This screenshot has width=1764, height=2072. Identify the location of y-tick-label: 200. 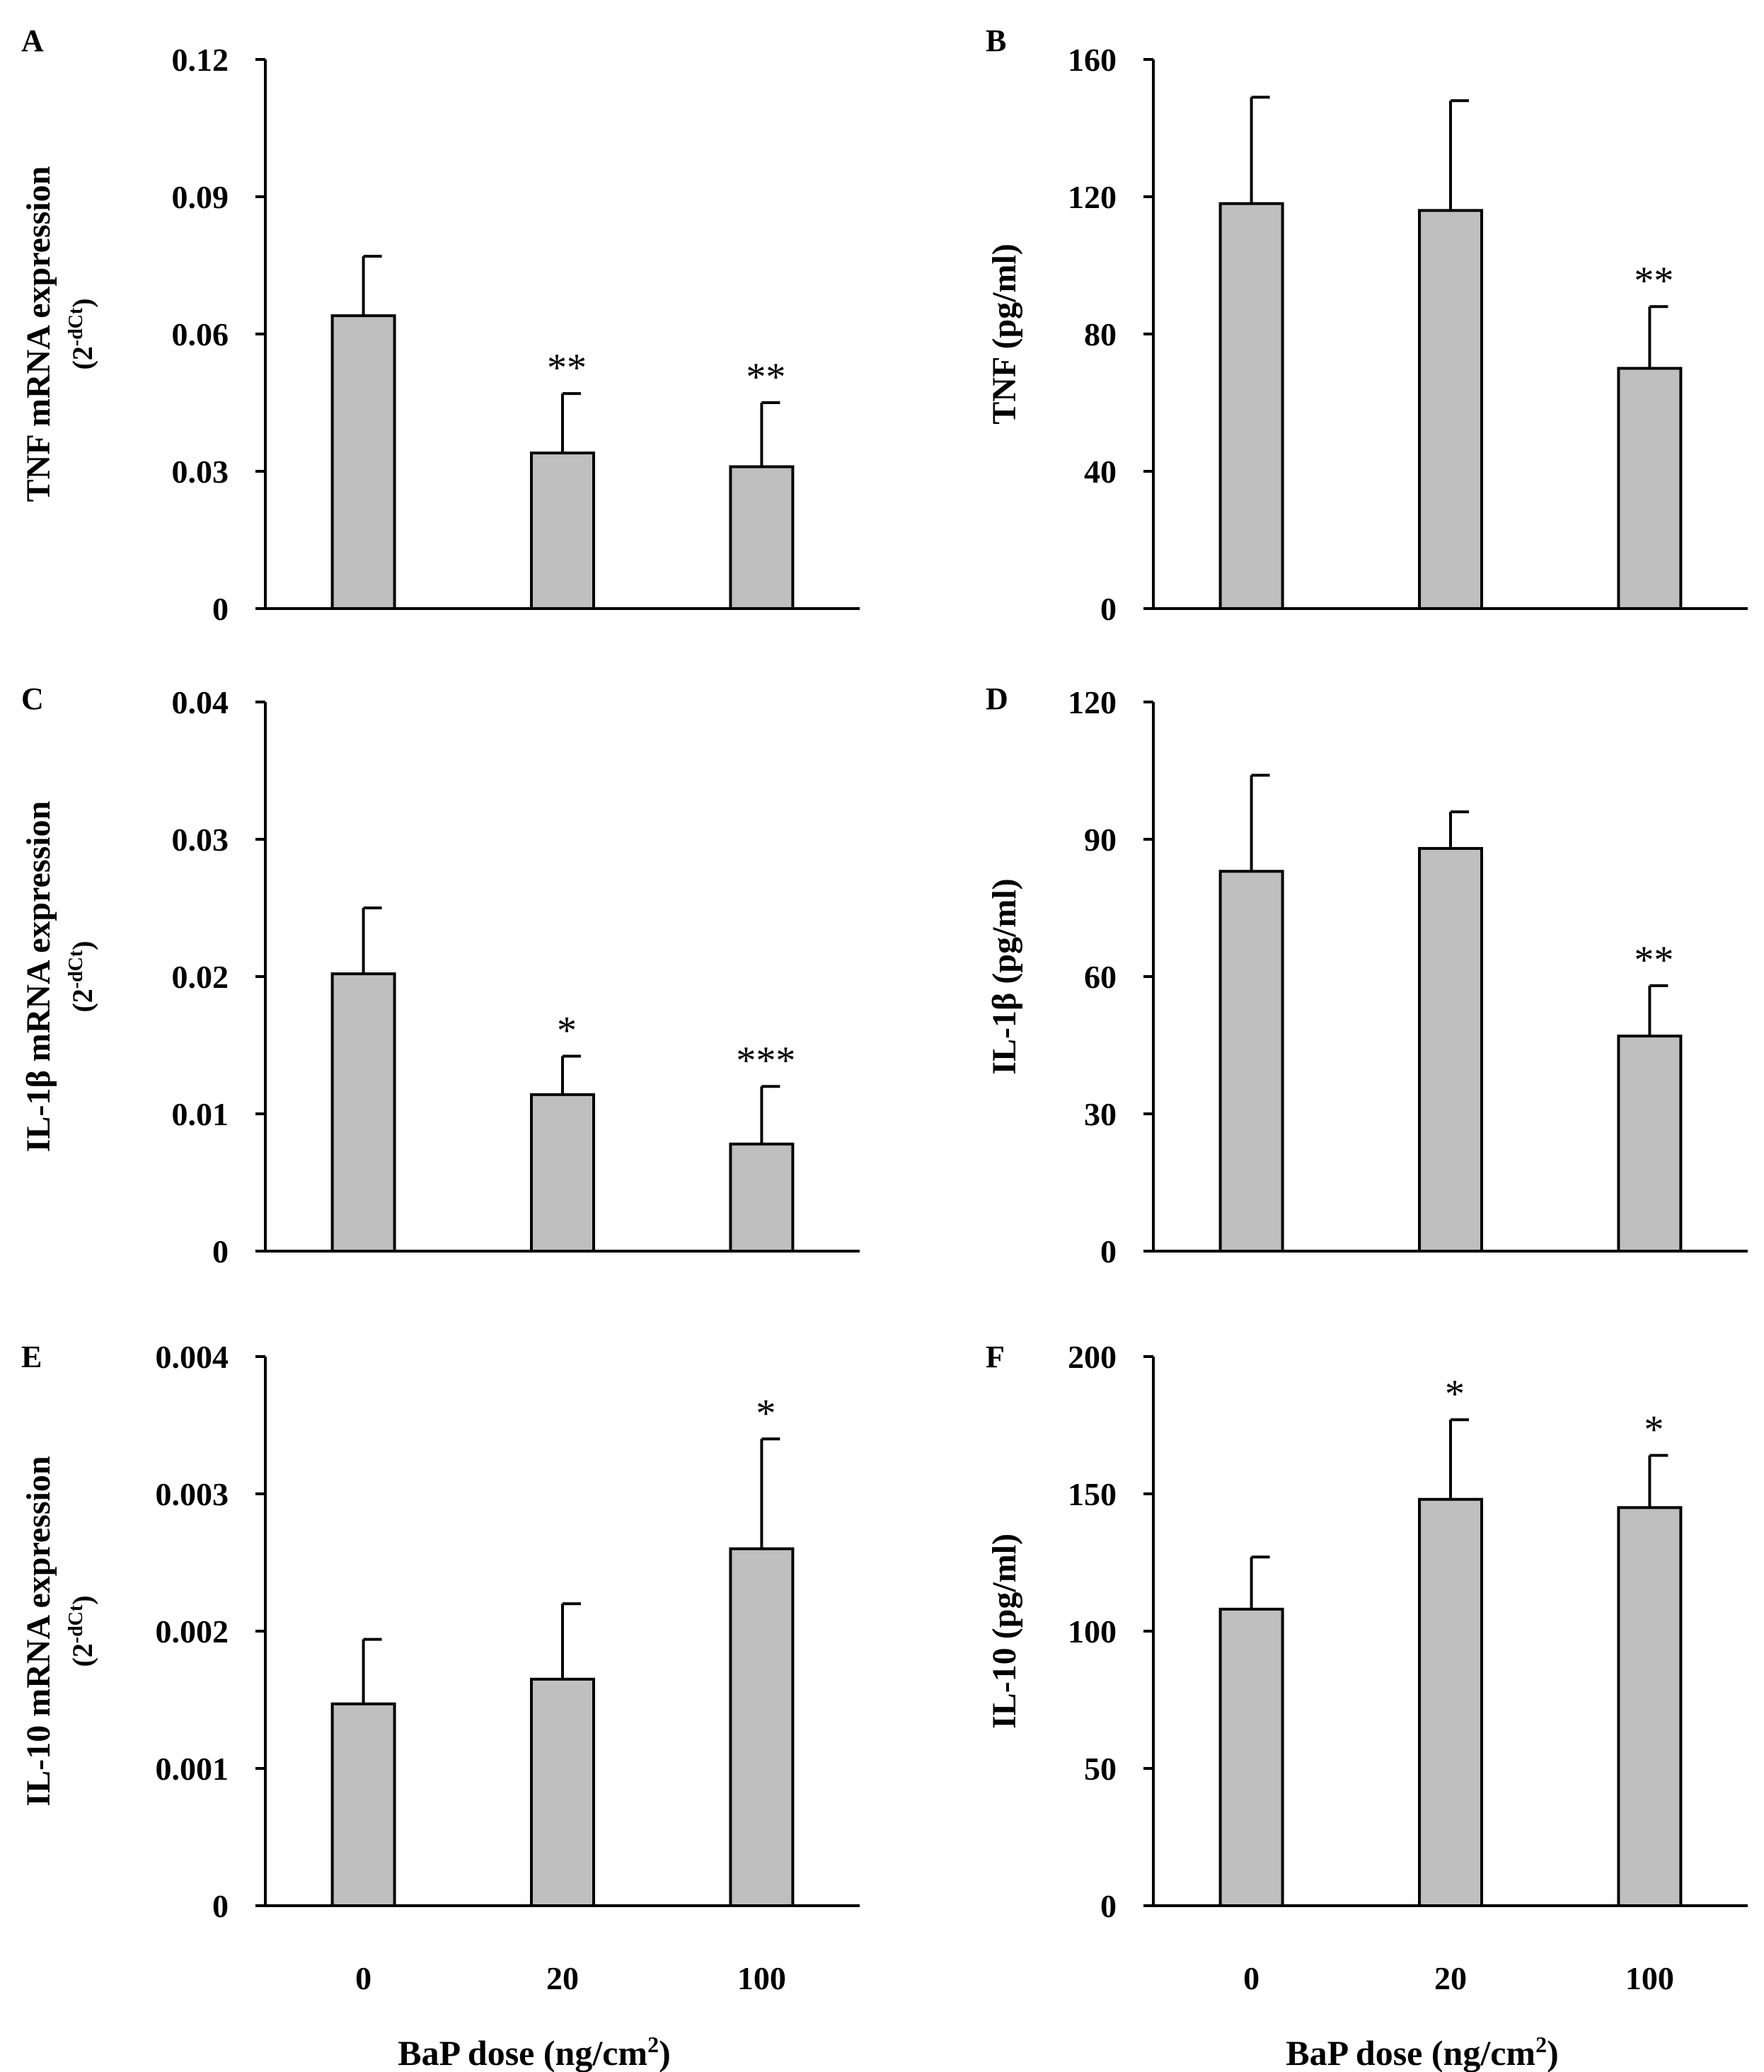
(1092, 1357).